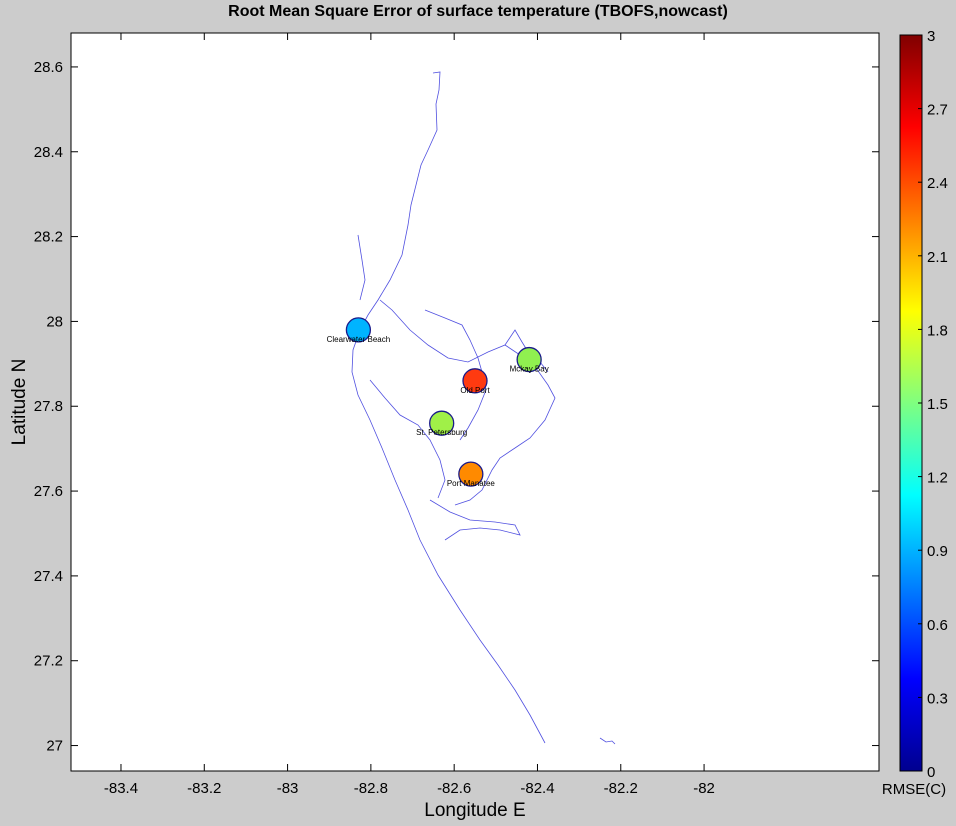  I want to click on y-tick-label: 28.6, so click(48, 67).